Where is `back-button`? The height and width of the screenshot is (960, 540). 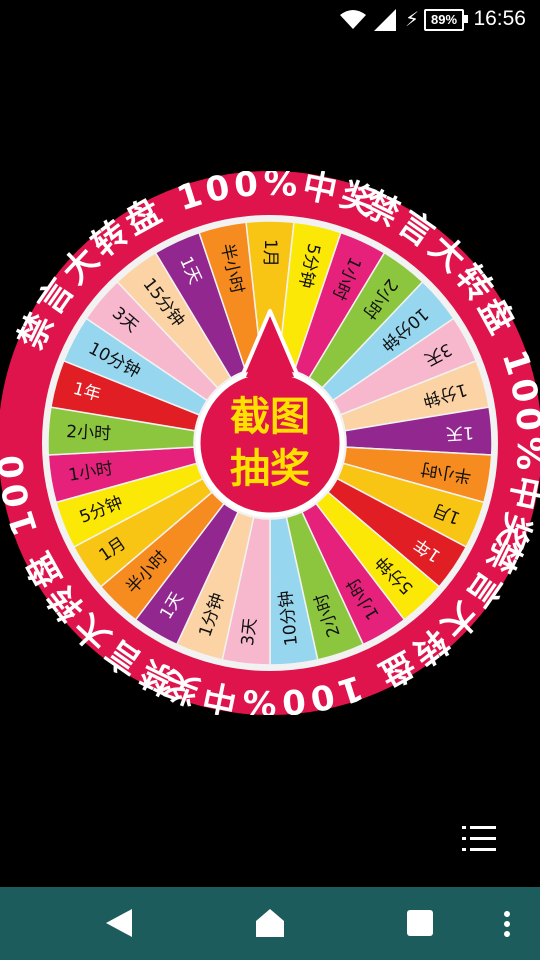
back-button is located at coordinates (119, 925).